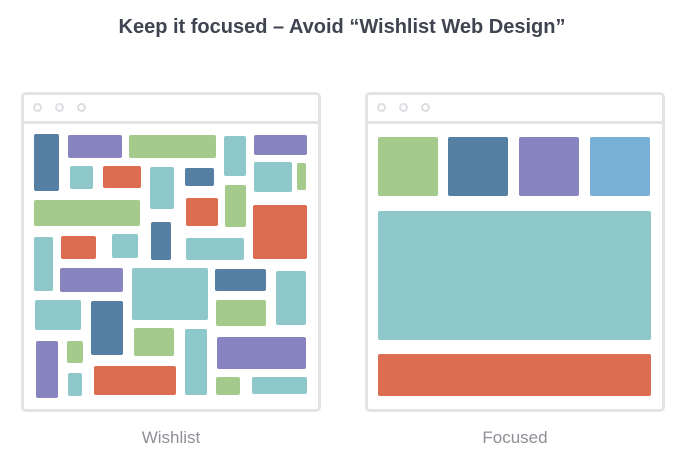 This screenshot has width=684, height=462. Describe the element at coordinates (515, 109) in the screenshot. I see `focused-window-titlebar` at that location.